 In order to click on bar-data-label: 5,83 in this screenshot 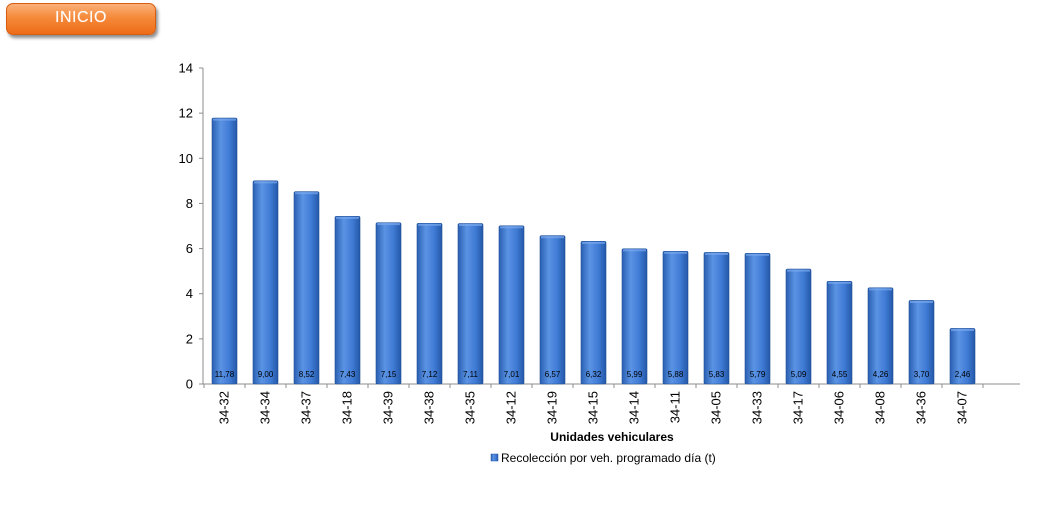, I will do `click(717, 374)`.